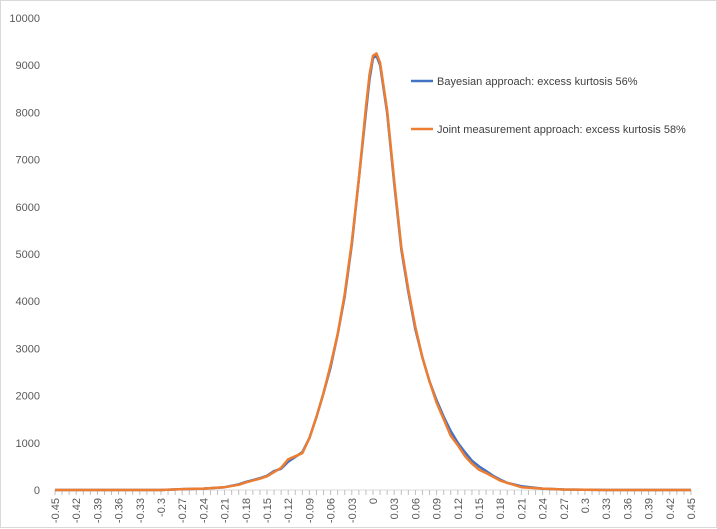 This screenshot has width=717, height=529. Describe the element at coordinates (268, 510) in the screenshot. I see `x-tick-label: -0.15` at that location.